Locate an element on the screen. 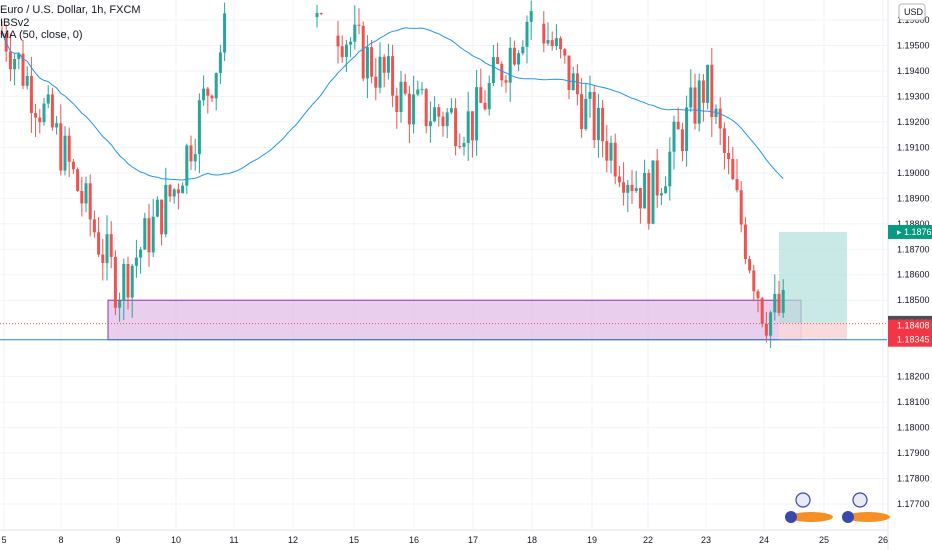 The width and height of the screenshot is (932, 550). price-tick-label: 1.18500 is located at coordinates (913, 300).